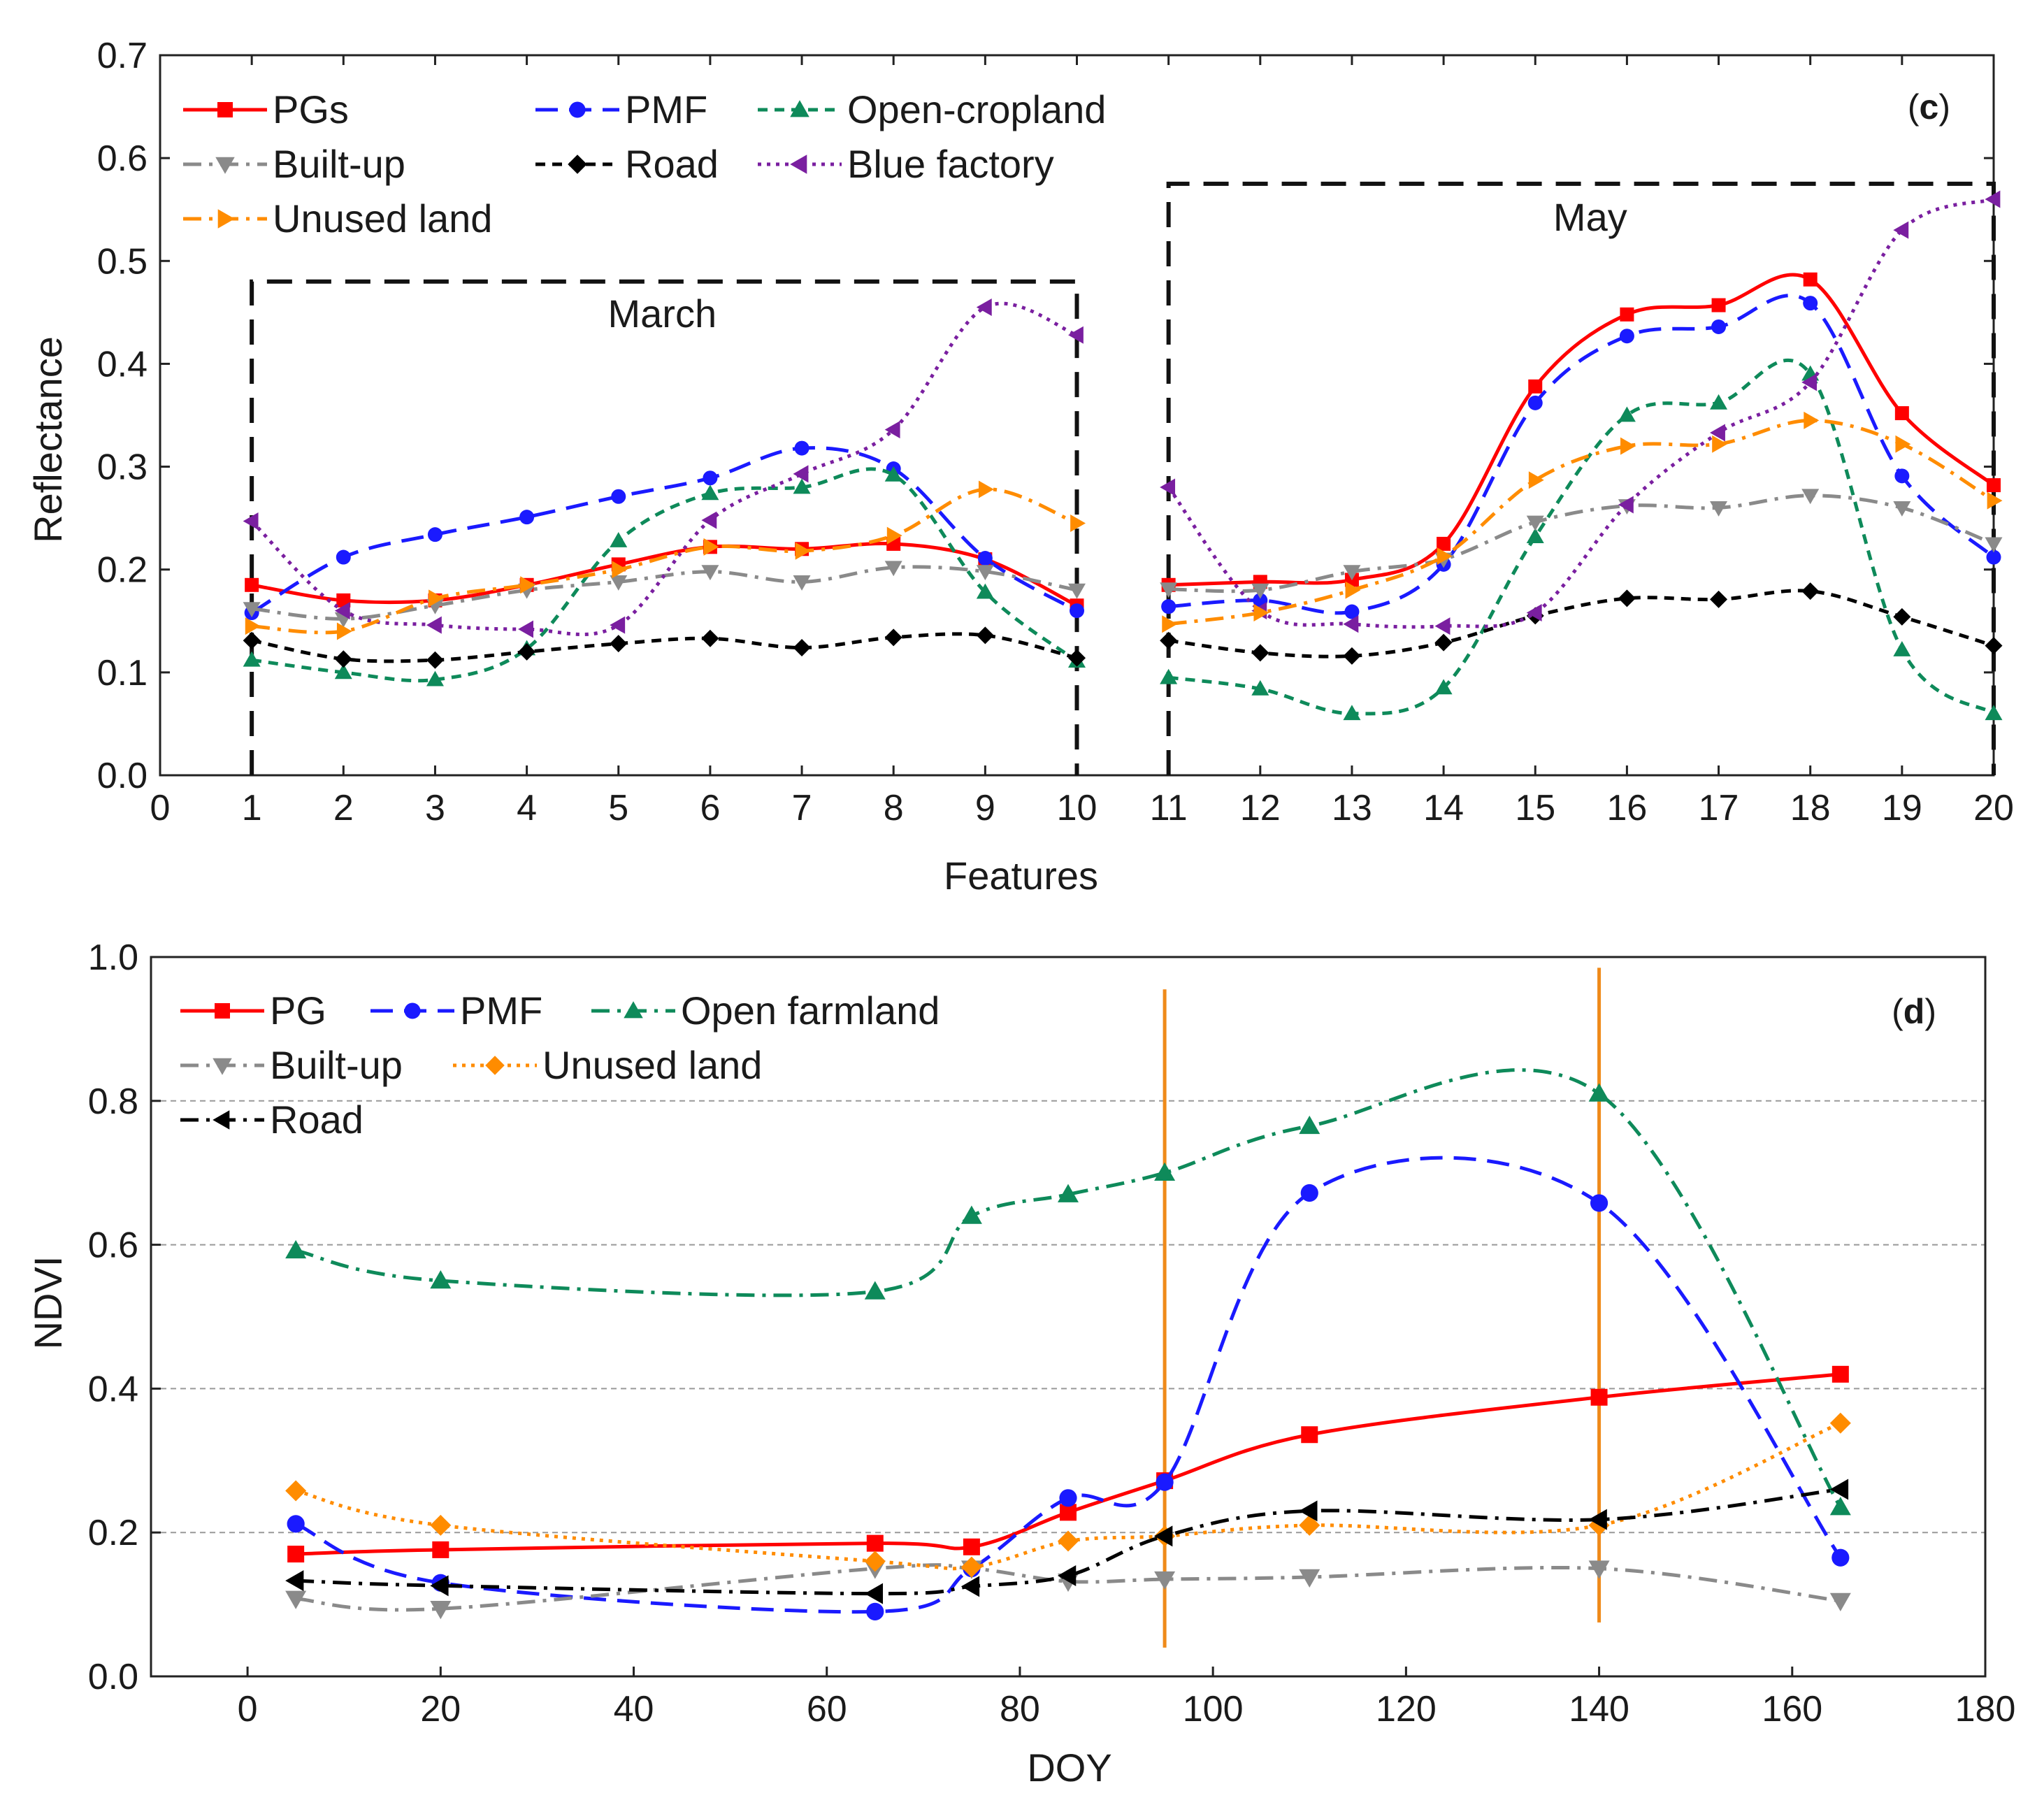  What do you see at coordinates (1021, 876) in the screenshot?
I see `x-axis-title-c: Features` at bounding box center [1021, 876].